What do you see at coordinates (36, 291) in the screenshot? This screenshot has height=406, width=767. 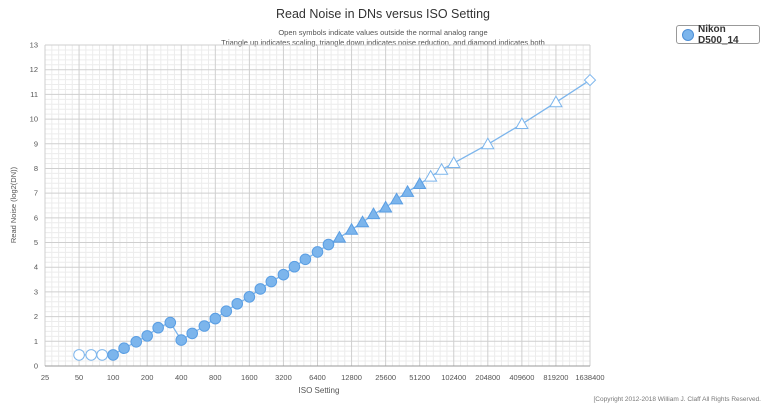 I see `y-tick-label: 3` at bounding box center [36, 291].